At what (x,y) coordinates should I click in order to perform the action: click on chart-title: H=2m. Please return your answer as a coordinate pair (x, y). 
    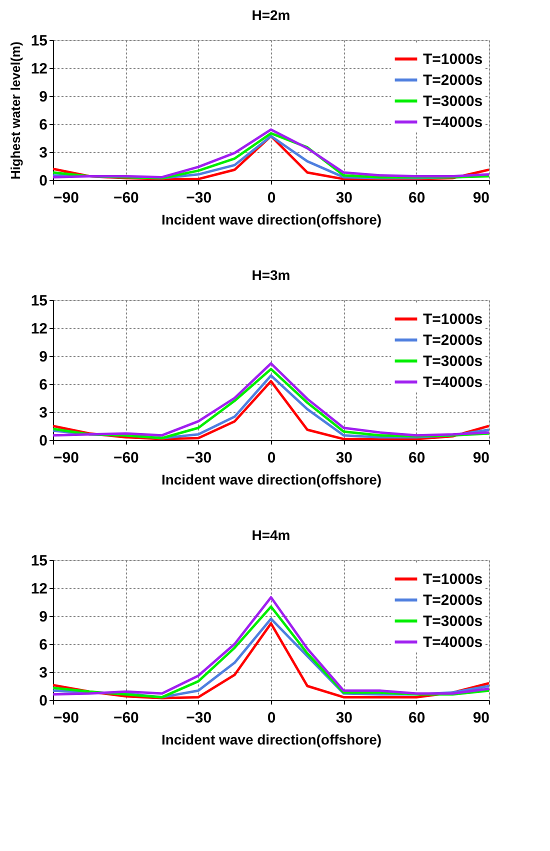
    Looking at the image, I should click on (271, 15).